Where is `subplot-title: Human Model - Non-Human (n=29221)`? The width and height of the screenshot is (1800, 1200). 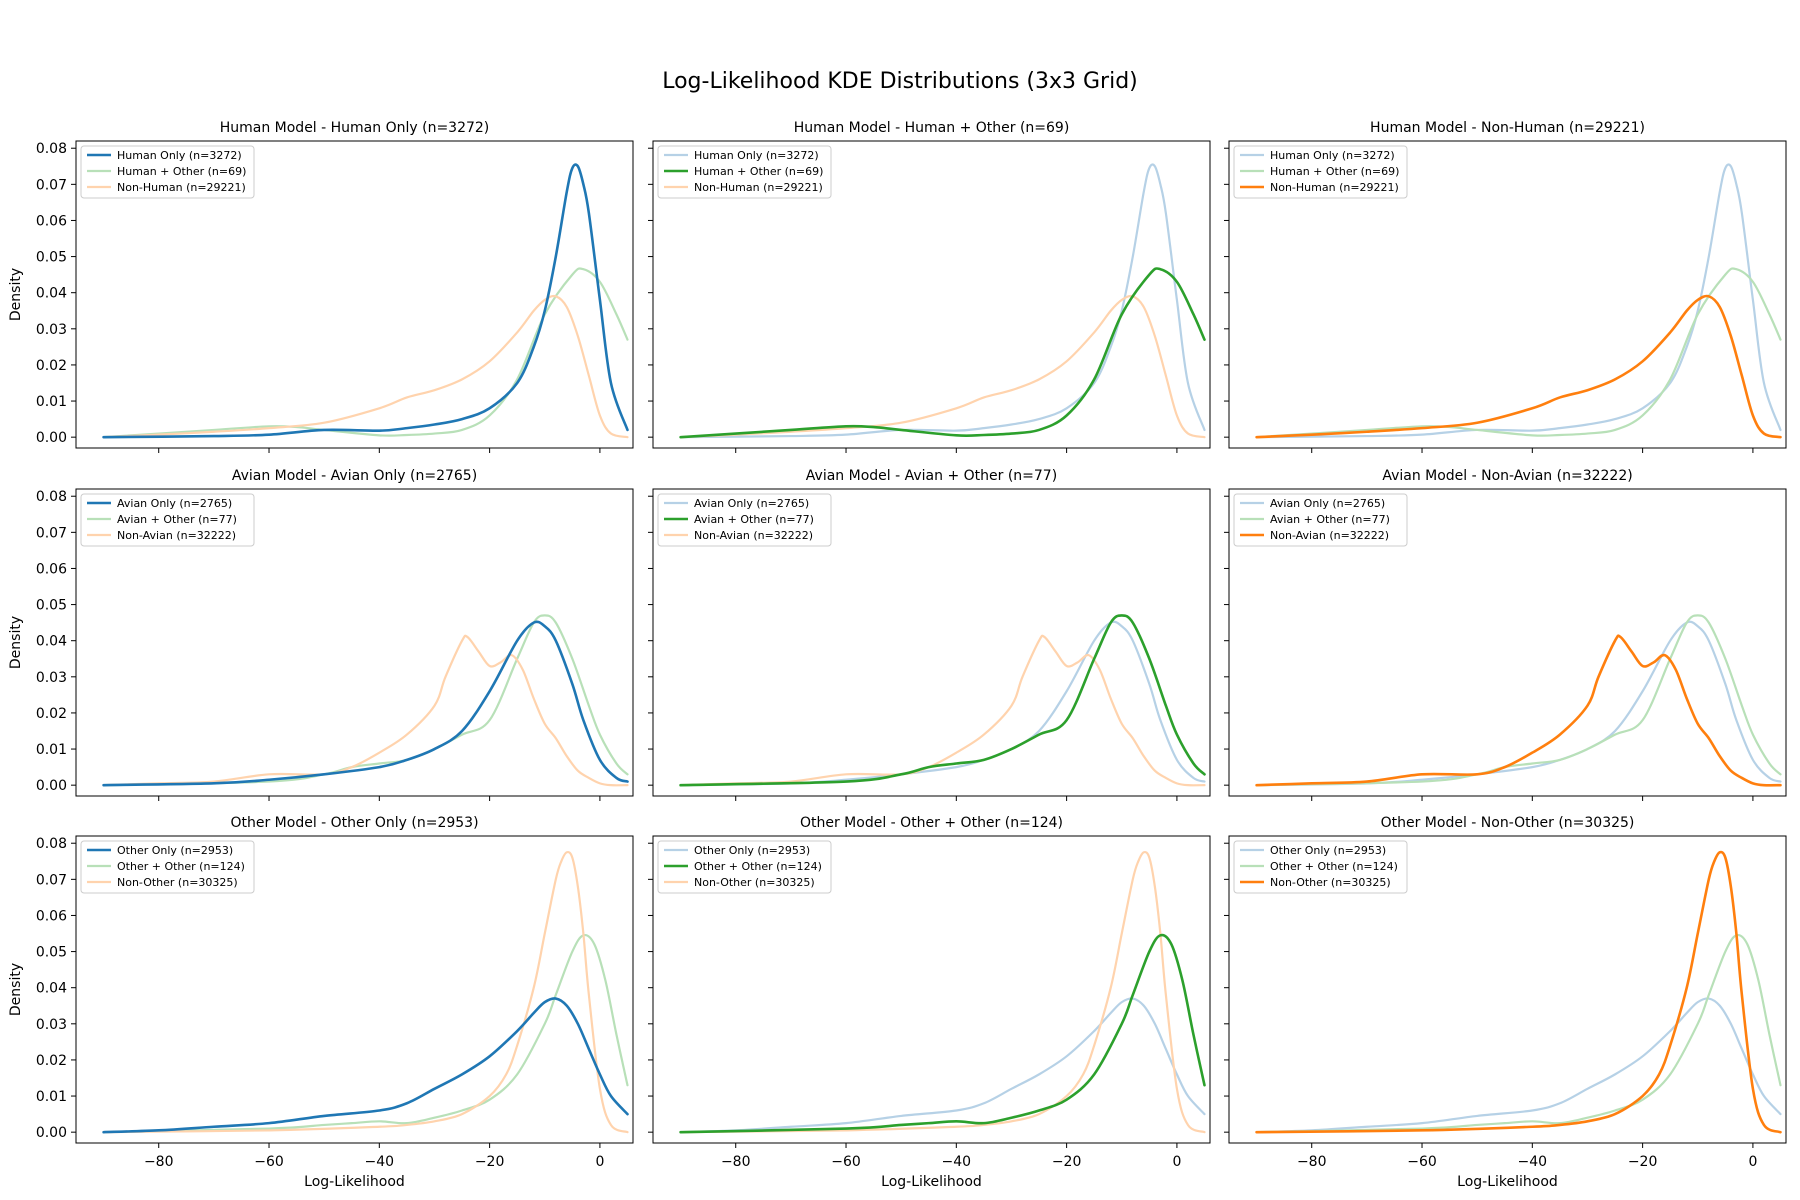 subplot-title: Human Model - Non-Human (n=29221) is located at coordinates (1507, 128).